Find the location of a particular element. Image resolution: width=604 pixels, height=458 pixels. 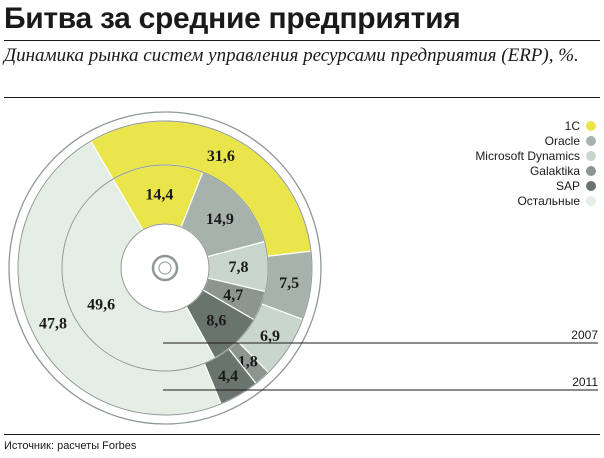

legend-item: Остальные is located at coordinates (535, 200).